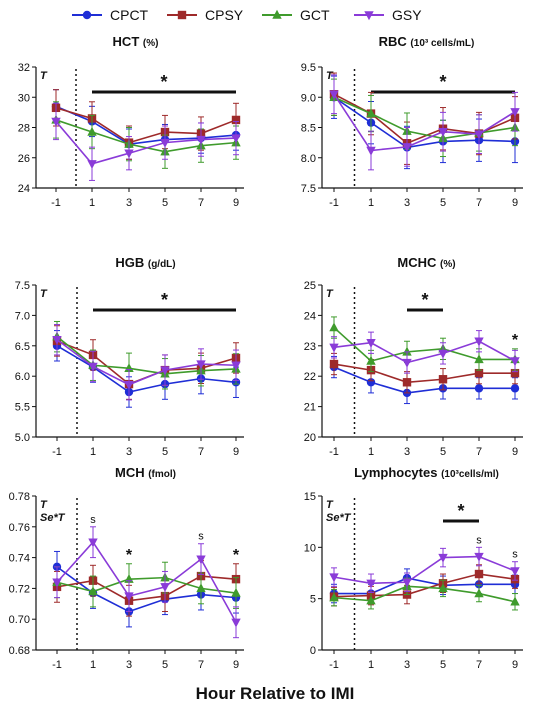 This screenshot has width=550, height=713. What do you see at coordinates (310, 377) in the screenshot?
I see `y-tick-label: 22` at bounding box center [310, 377].